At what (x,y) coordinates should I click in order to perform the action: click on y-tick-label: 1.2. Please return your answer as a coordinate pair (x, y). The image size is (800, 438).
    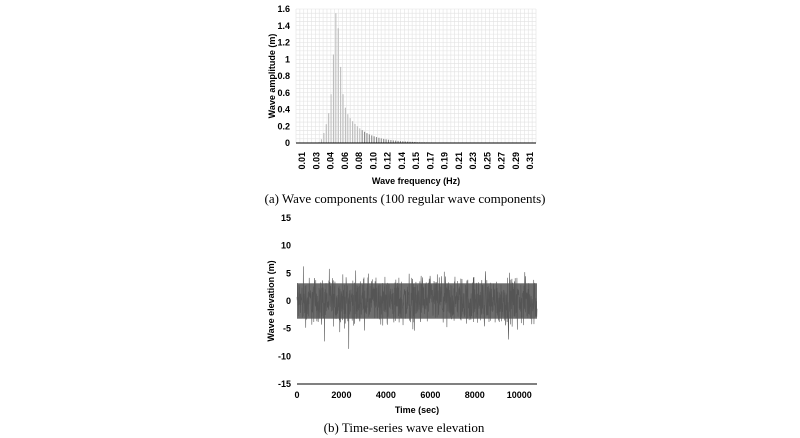
    Looking at the image, I should click on (283, 43).